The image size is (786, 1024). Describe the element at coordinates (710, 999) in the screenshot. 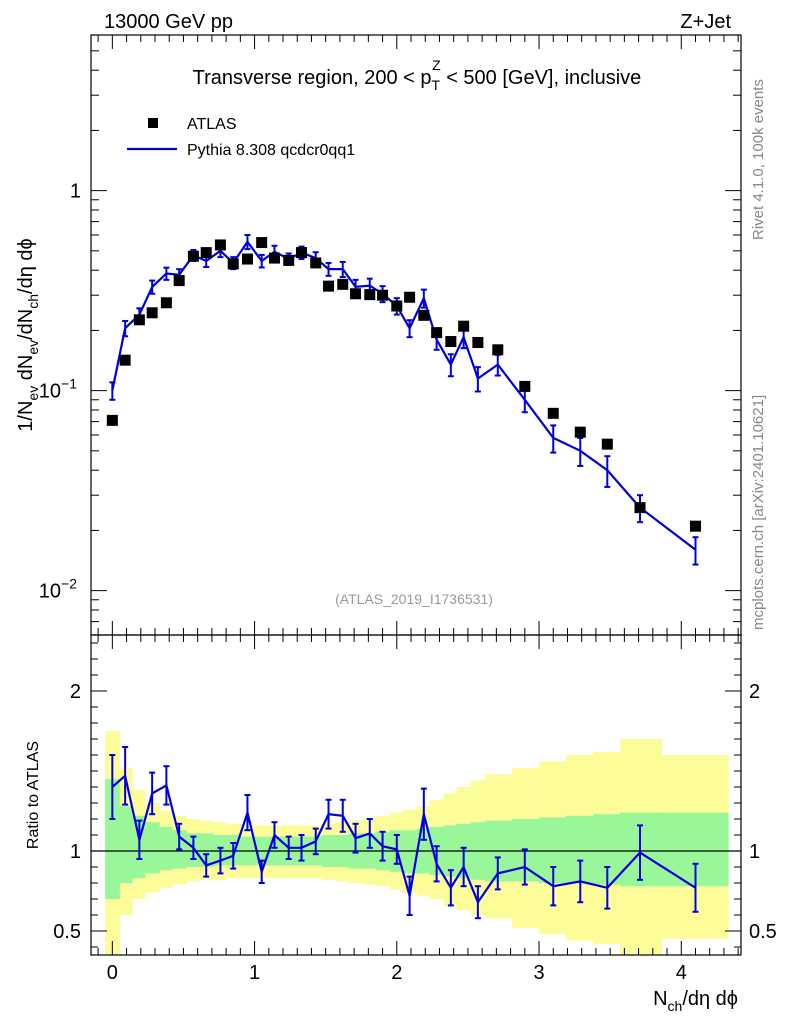

I see `ratio-xlabel-post: /dη dϕ` at that location.